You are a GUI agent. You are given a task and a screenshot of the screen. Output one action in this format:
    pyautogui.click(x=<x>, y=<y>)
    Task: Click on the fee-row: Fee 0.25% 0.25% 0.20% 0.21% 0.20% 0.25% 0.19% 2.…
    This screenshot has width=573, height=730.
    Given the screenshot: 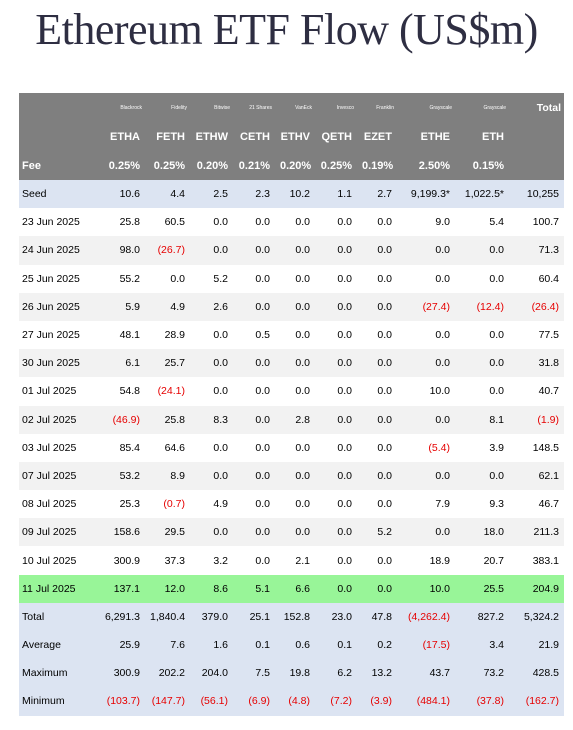 What is the action you would take?
    pyautogui.click(x=291, y=165)
    